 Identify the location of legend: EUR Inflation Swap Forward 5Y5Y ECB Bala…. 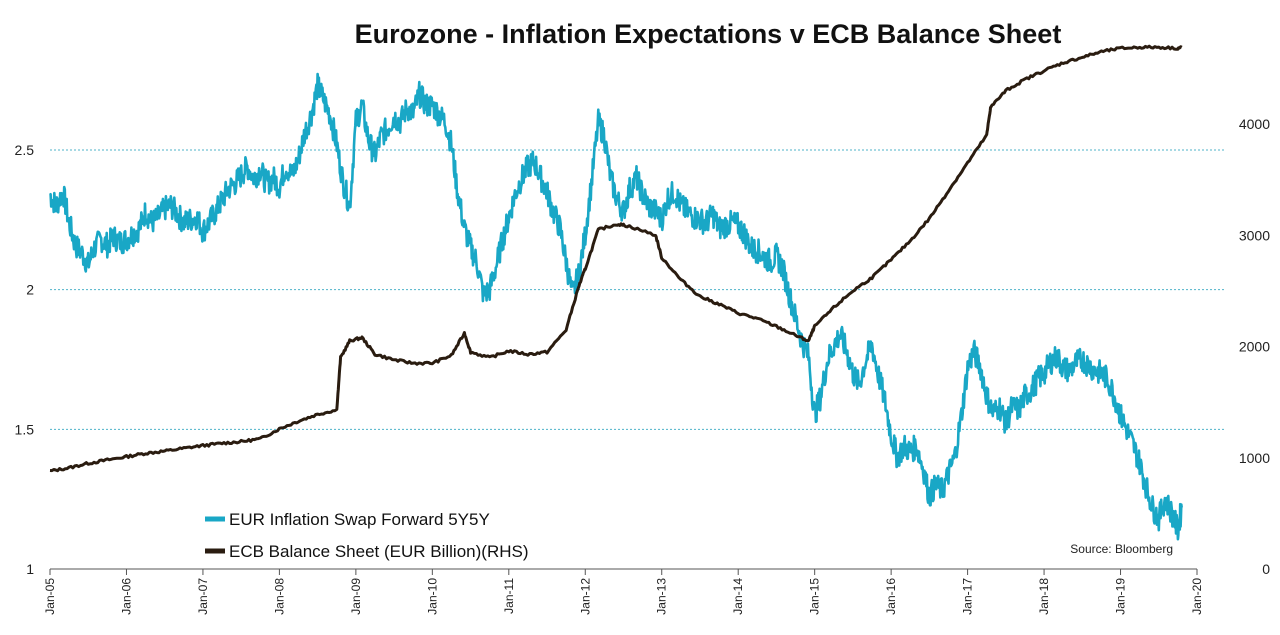
(367, 535).